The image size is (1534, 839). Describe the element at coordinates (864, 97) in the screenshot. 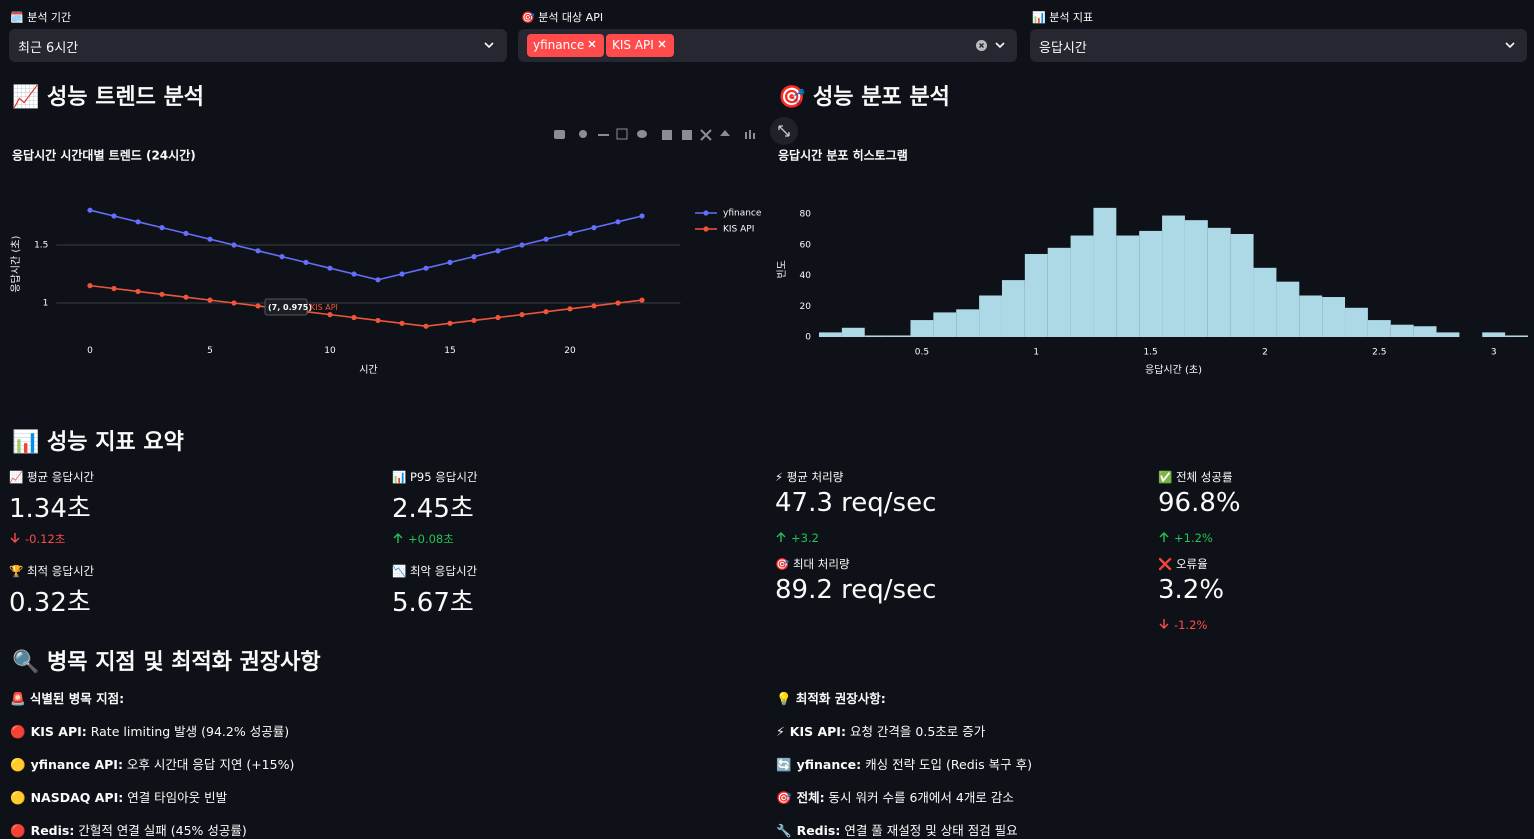

I see `section-heading: 🎯 성능 분포 분석` at that location.